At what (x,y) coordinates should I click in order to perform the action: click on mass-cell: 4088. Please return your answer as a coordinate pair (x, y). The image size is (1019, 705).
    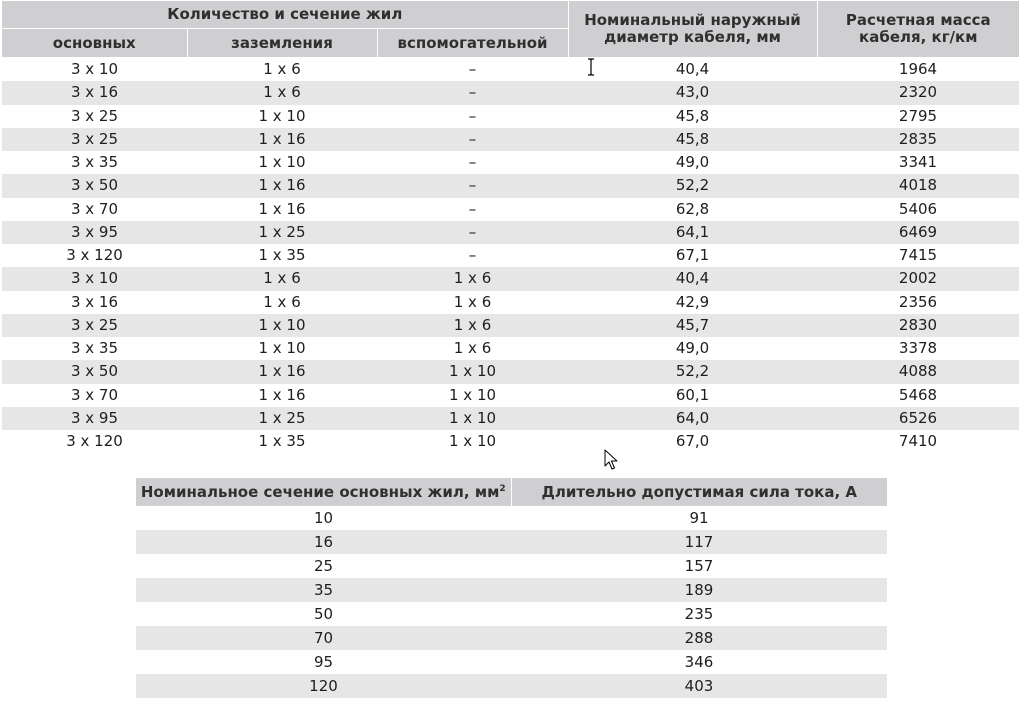
    Looking at the image, I should click on (918, 372).